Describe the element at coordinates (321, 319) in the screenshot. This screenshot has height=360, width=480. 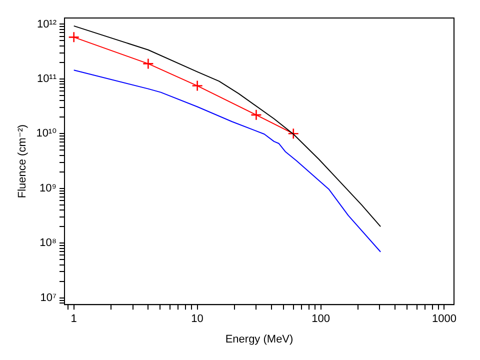
I see `x-tick-label: 100` at that location.